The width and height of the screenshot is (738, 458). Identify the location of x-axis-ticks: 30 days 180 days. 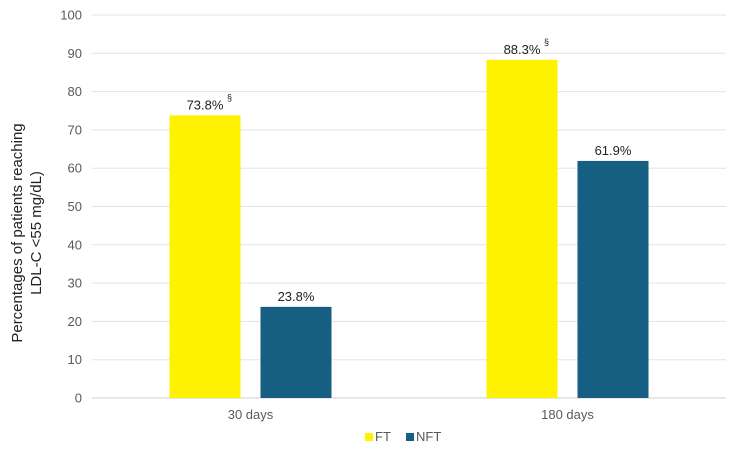
(411, 414).